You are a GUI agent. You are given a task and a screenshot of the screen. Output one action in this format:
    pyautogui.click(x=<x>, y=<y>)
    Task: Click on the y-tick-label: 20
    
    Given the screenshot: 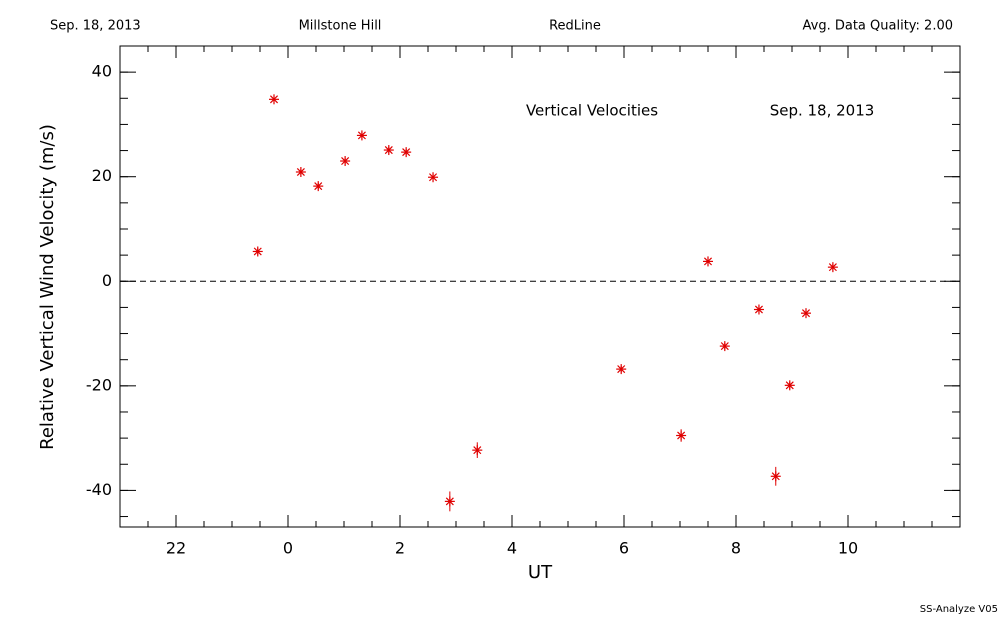 What is the action you would take?
    pyautogui.click(x=102, y=175)
    